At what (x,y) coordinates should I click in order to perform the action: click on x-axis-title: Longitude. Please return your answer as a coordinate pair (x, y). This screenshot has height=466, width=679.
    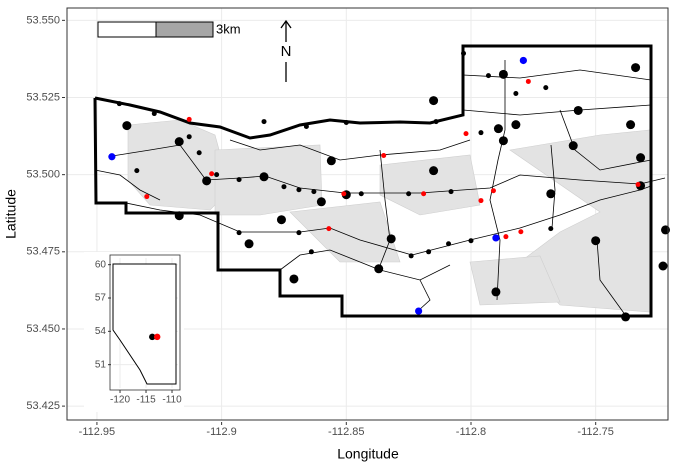
    Looking at the image, I should click on (368, 454).